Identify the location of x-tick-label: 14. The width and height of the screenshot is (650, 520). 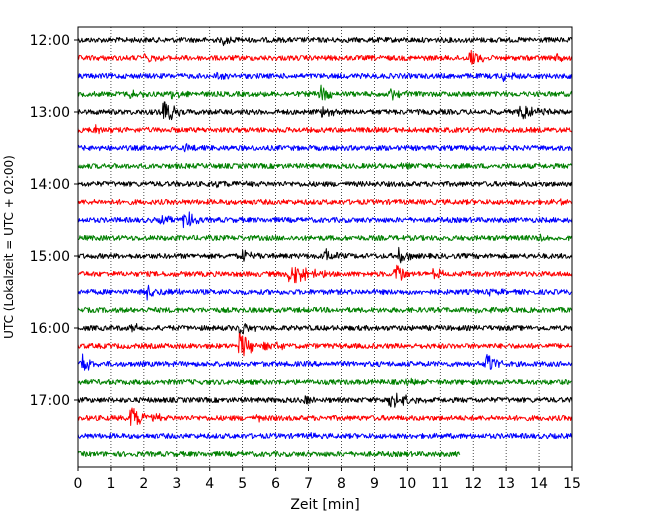
(539, 484).